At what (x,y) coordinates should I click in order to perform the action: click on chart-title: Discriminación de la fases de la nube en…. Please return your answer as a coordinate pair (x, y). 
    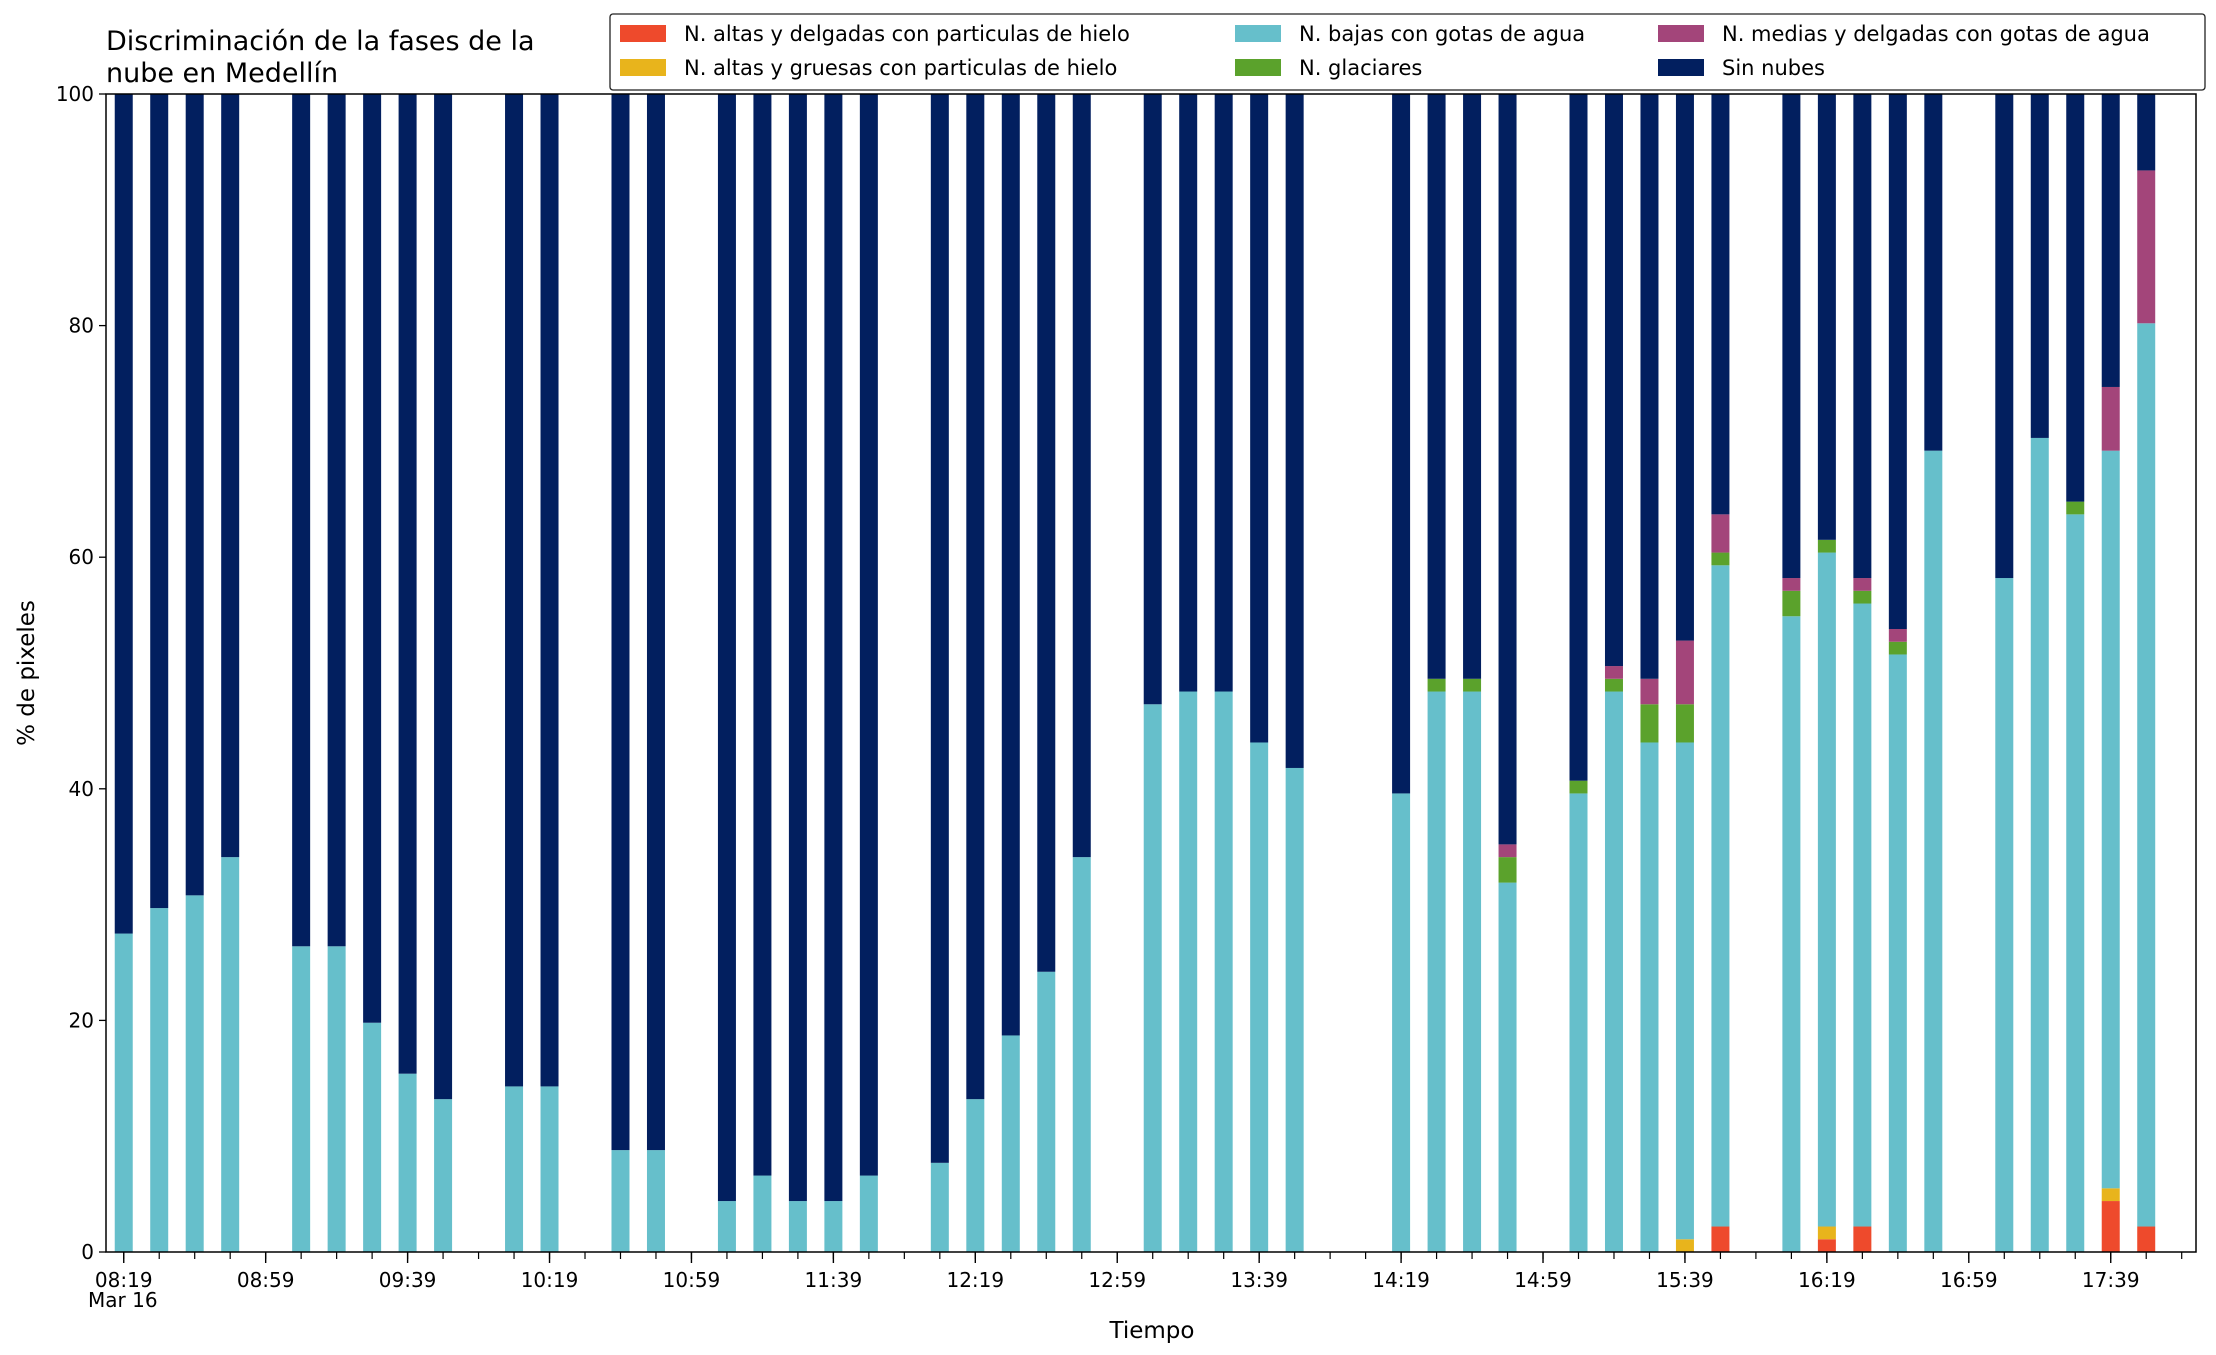
    Looking at the image, I should click on (320, 57).